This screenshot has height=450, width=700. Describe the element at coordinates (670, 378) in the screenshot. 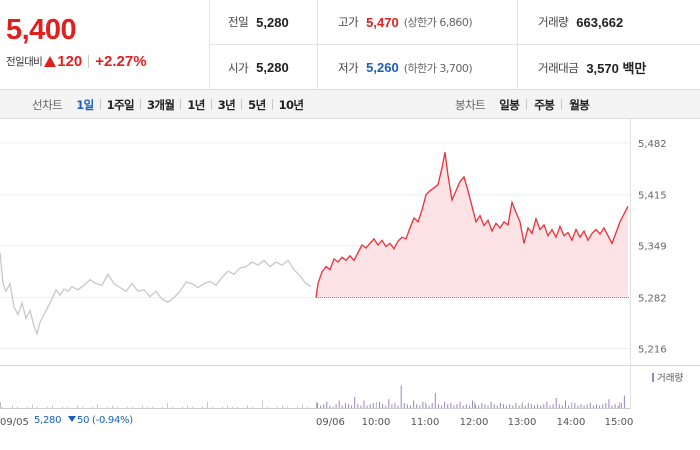

I see `volume-legend-label: 거래량` at that location.